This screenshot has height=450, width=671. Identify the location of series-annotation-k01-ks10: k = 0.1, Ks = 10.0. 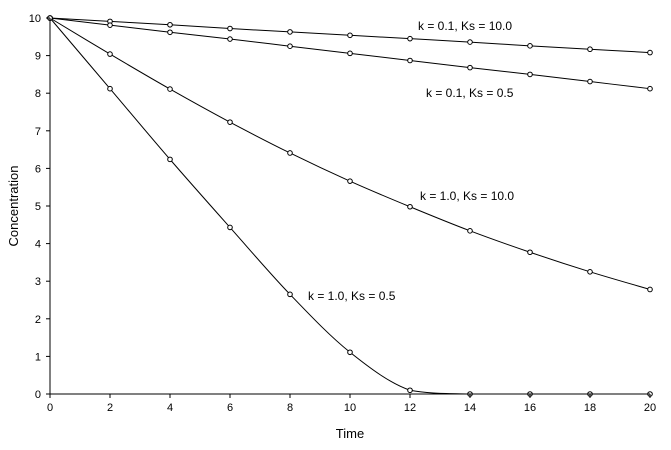
(465, 26).